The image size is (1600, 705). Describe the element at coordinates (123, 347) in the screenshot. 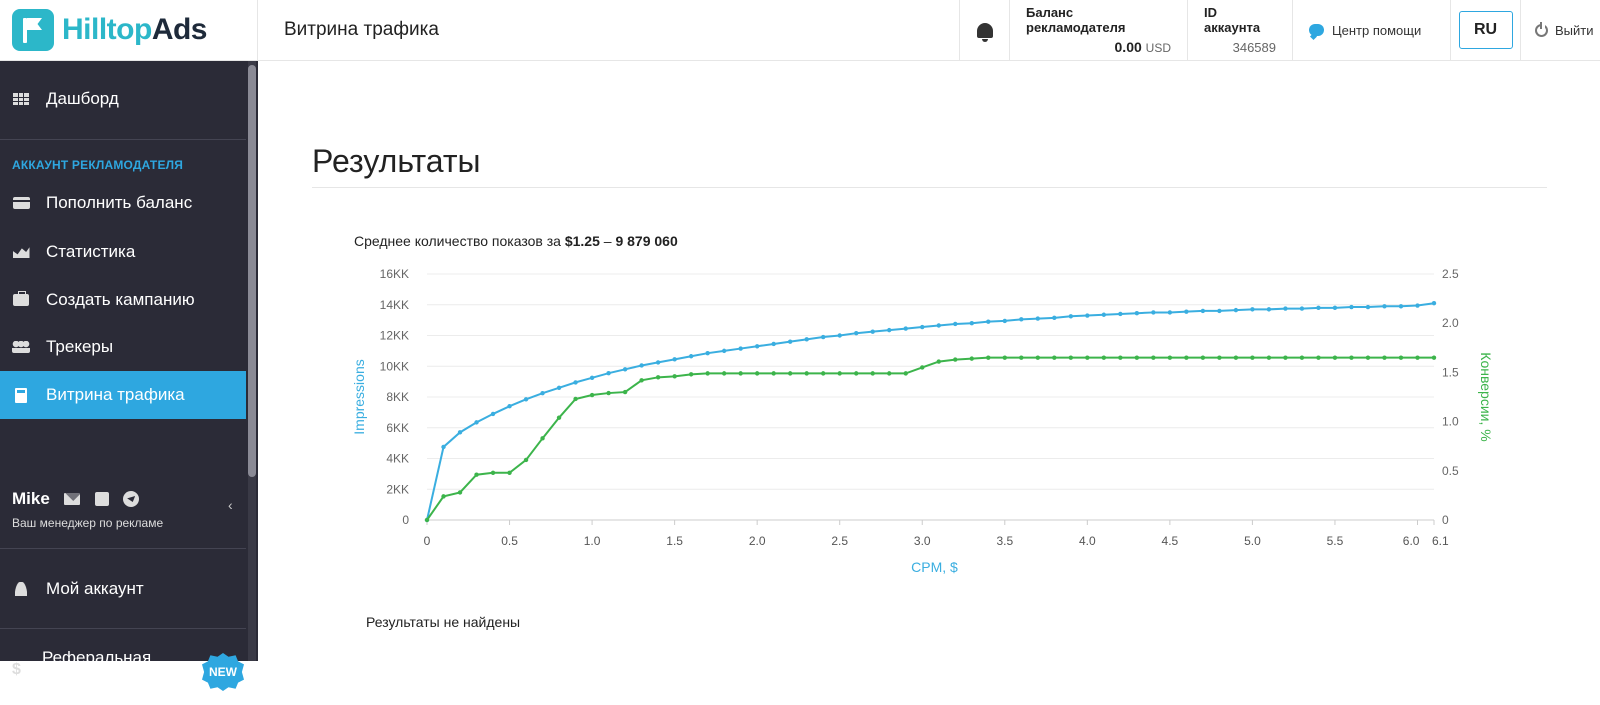

I see `sidebar-item-trackers: Трекеры` at that location.